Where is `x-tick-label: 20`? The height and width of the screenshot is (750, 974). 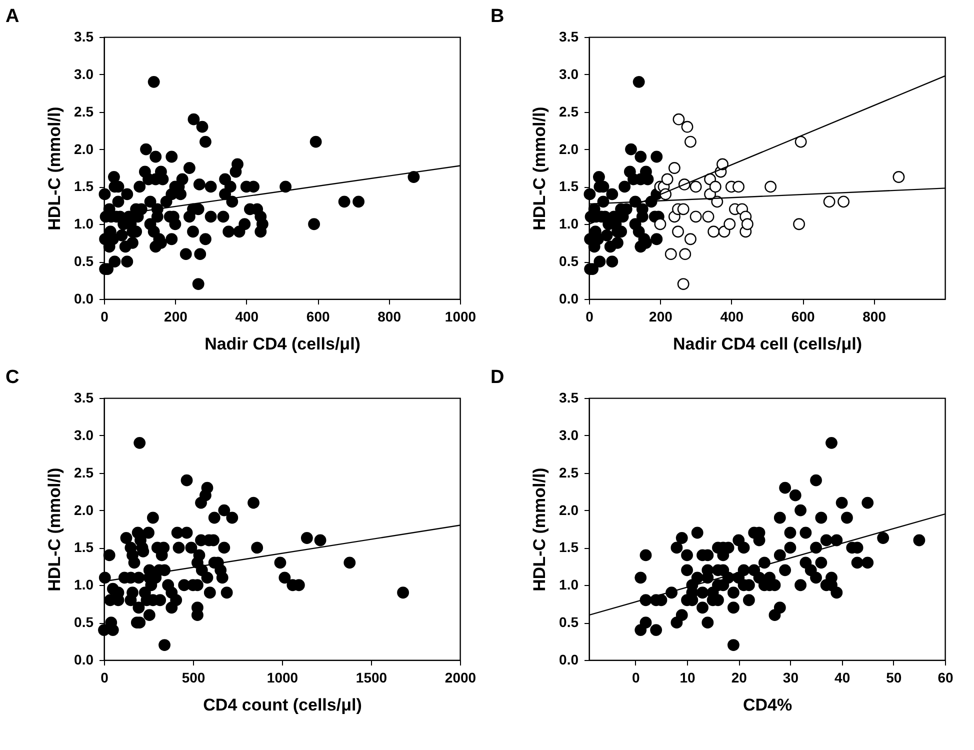 x-tick-label: 20 is located at coordinates (739, 678).